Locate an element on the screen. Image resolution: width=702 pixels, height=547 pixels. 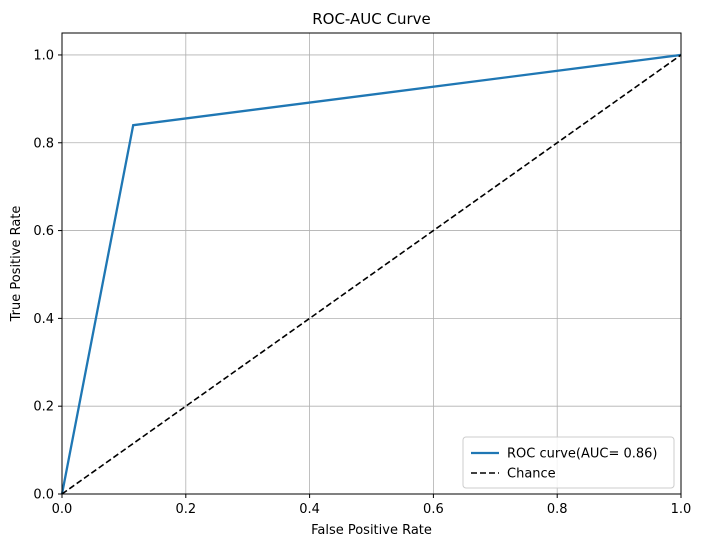
x-tick-label: 0.4 is located at coordinates (309, 509).